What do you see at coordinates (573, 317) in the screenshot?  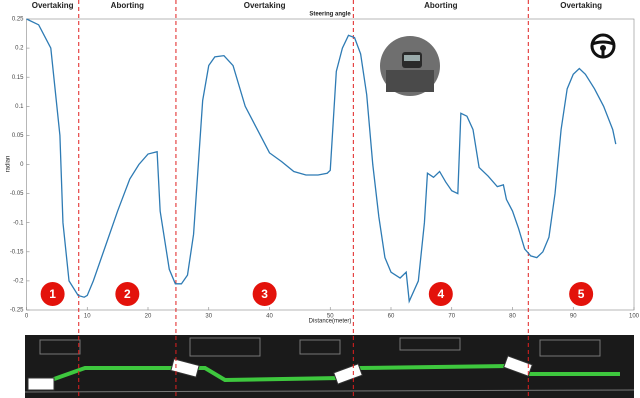 I see `x-tick-label: 90` at bounding box center [573, 317].